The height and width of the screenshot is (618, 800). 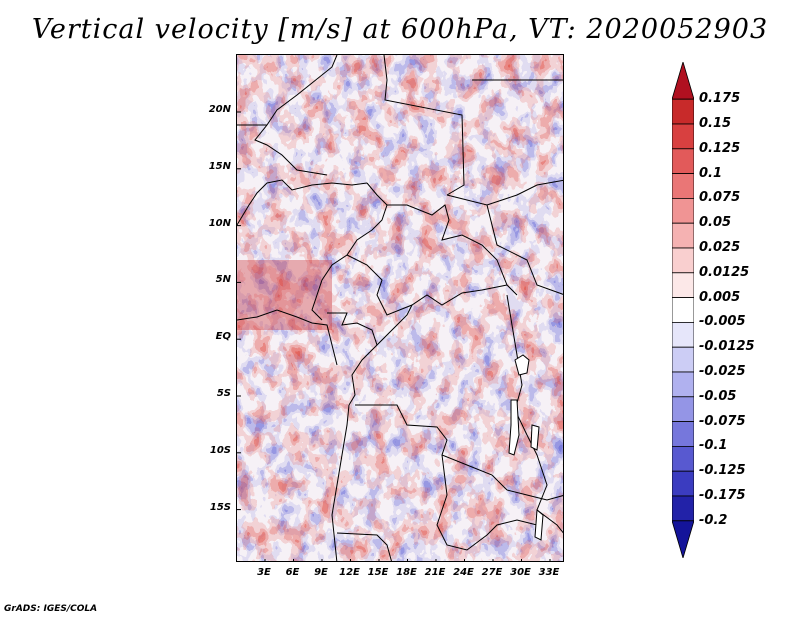 What do you see at coordinates (219, 166) in the screenshot?
I see `lat-tick-label: 15N` at bounding box center [219, 166].